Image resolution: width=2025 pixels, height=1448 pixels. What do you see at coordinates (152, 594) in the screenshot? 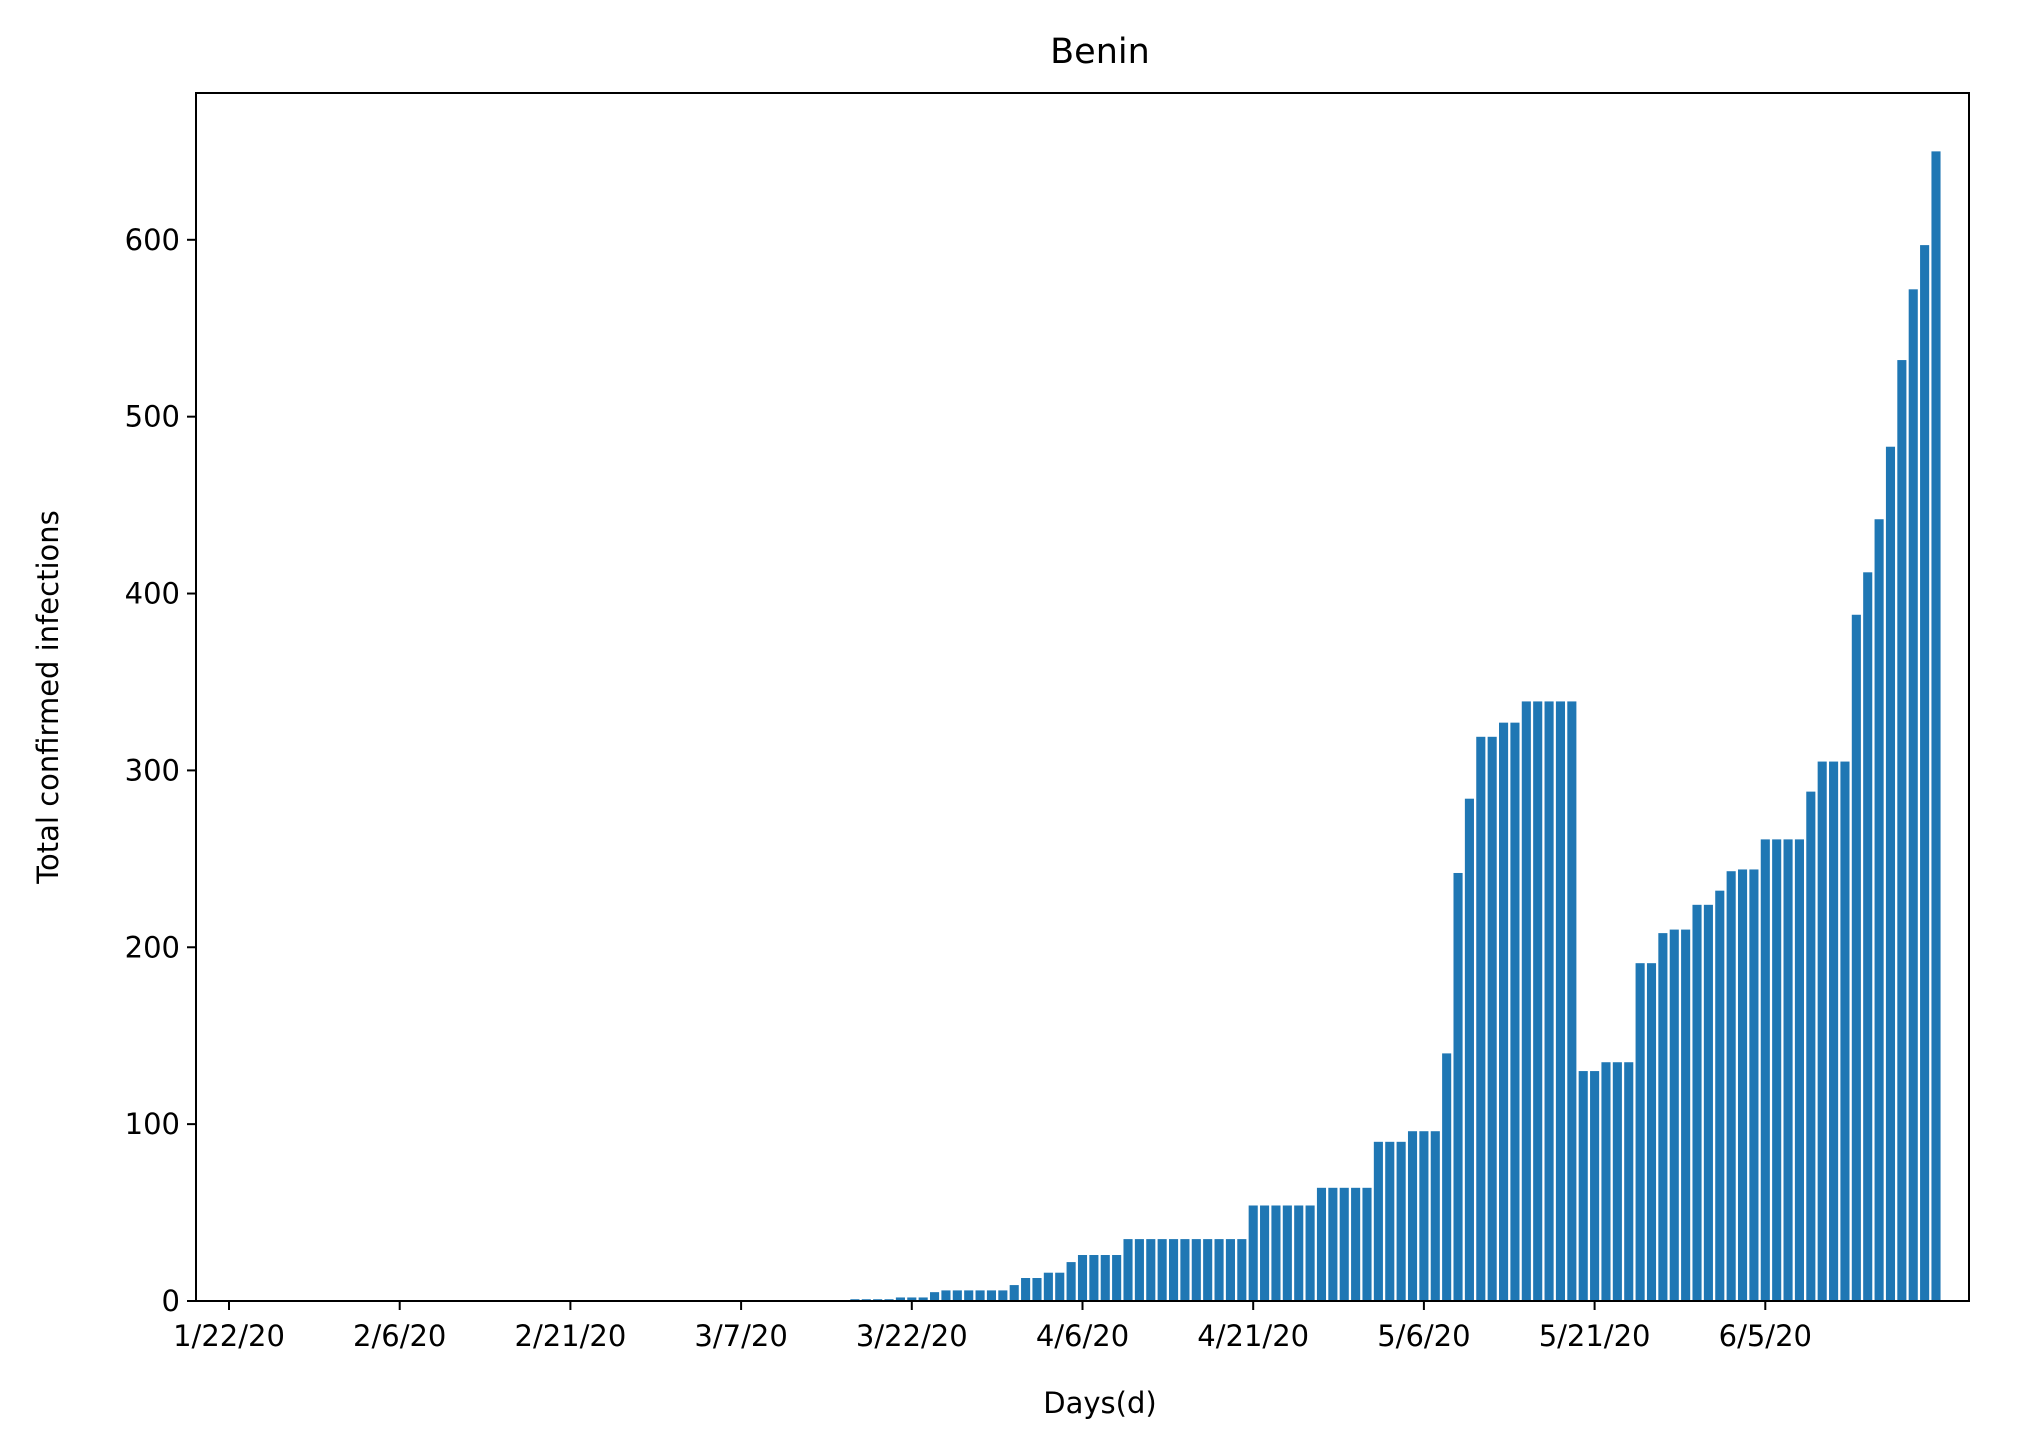
I see `y-tick-label: 400` at bounding box center [152, 594].